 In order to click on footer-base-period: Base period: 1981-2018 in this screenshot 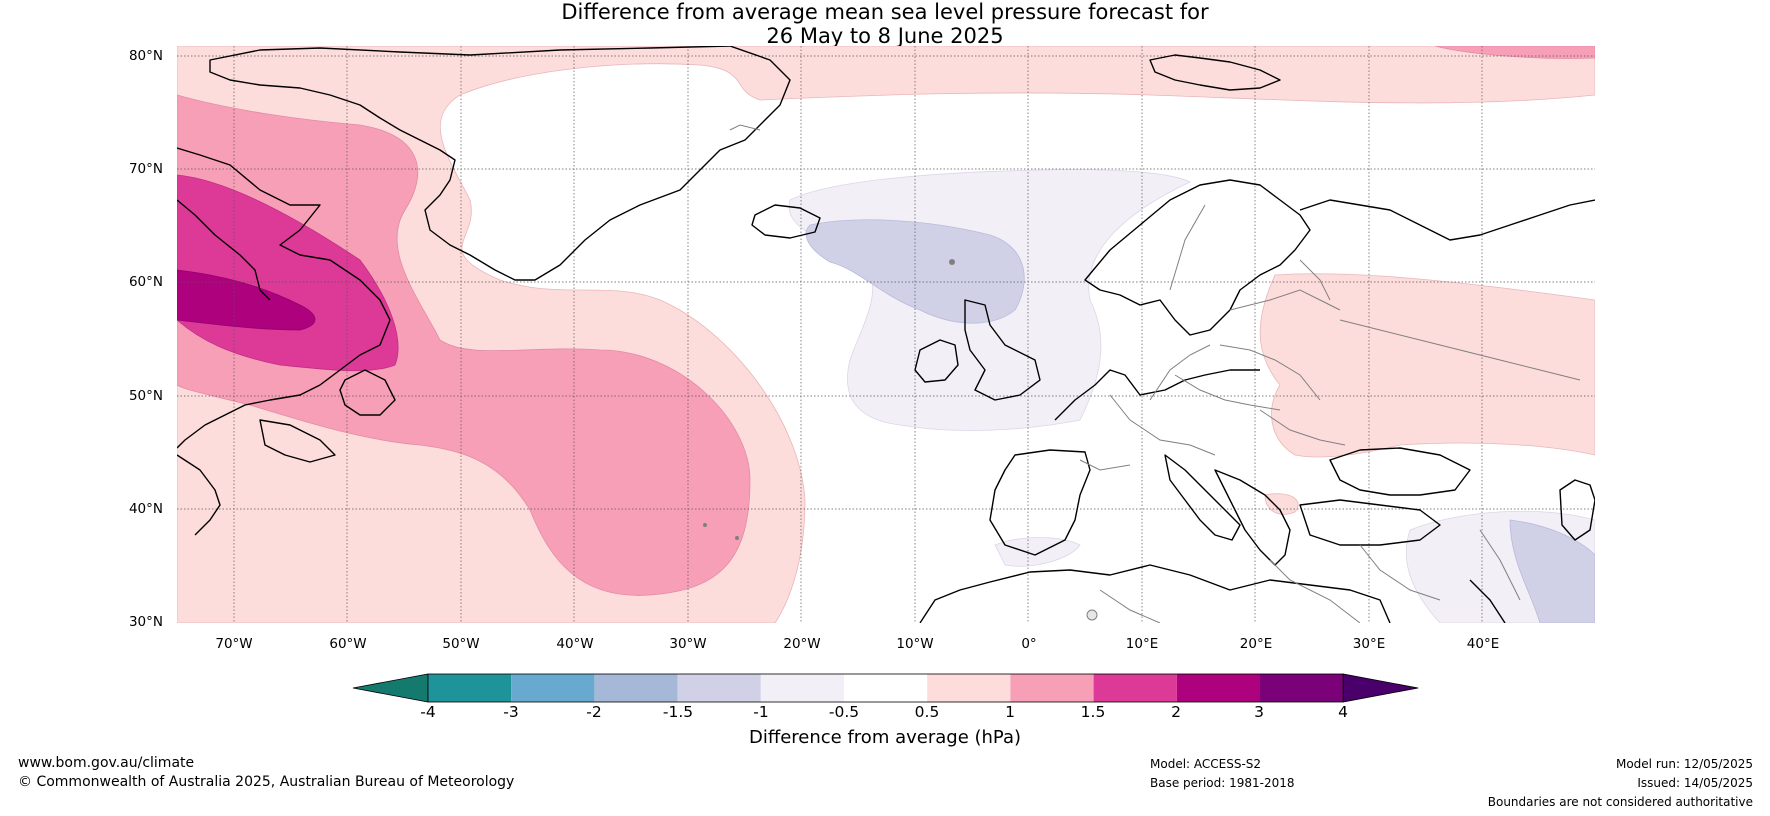, I will do `click(1222, 783)`.